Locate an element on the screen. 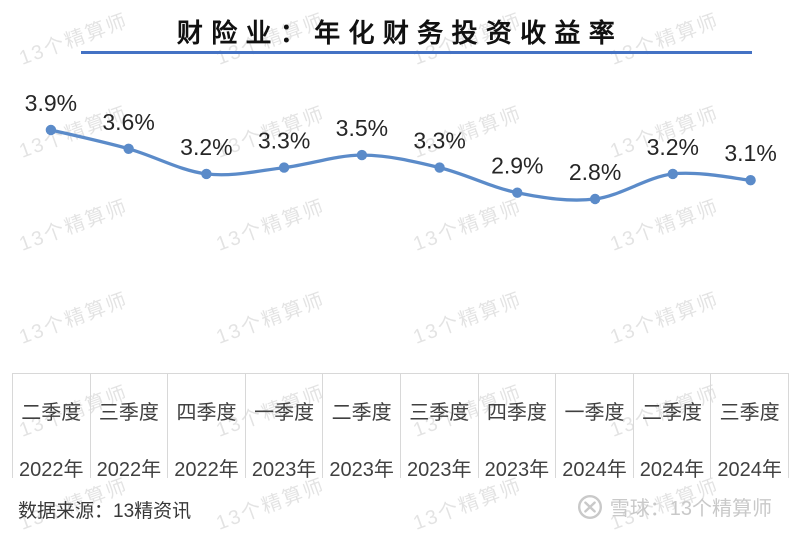 The width and height of the screenshot is (800, 540). data-point-label: 3.6% is located at coordinates (128, 122).